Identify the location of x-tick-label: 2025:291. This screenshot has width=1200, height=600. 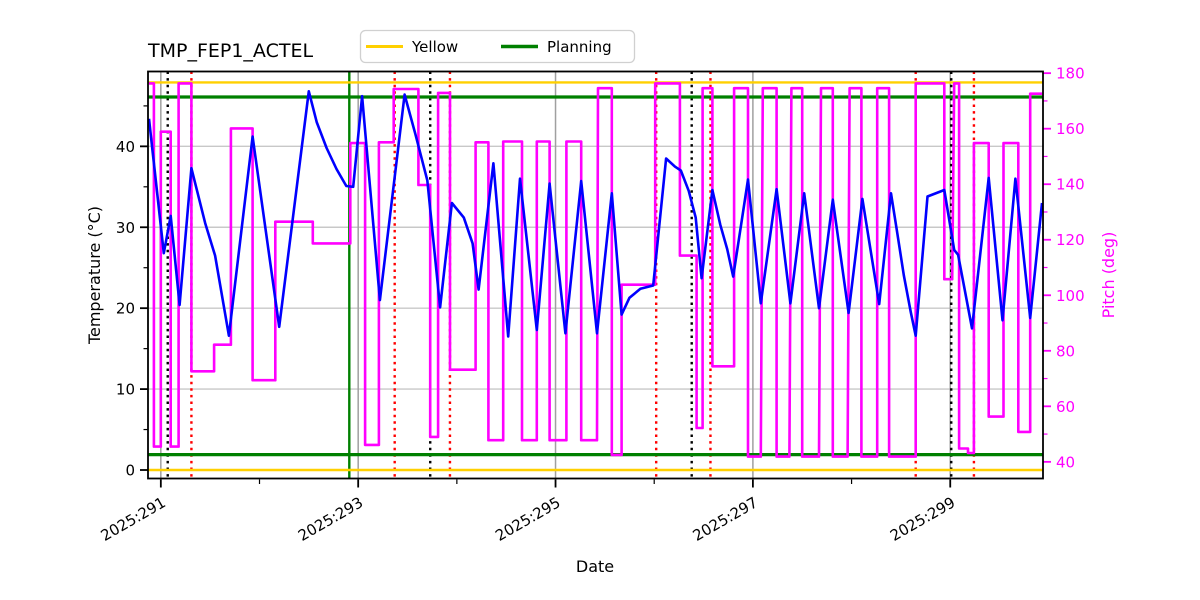
(133, 519).